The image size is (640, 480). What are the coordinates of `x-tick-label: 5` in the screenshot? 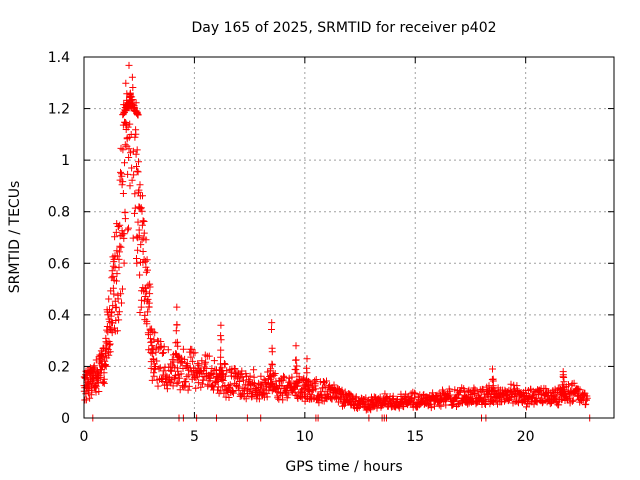 It's located at (194, 437).